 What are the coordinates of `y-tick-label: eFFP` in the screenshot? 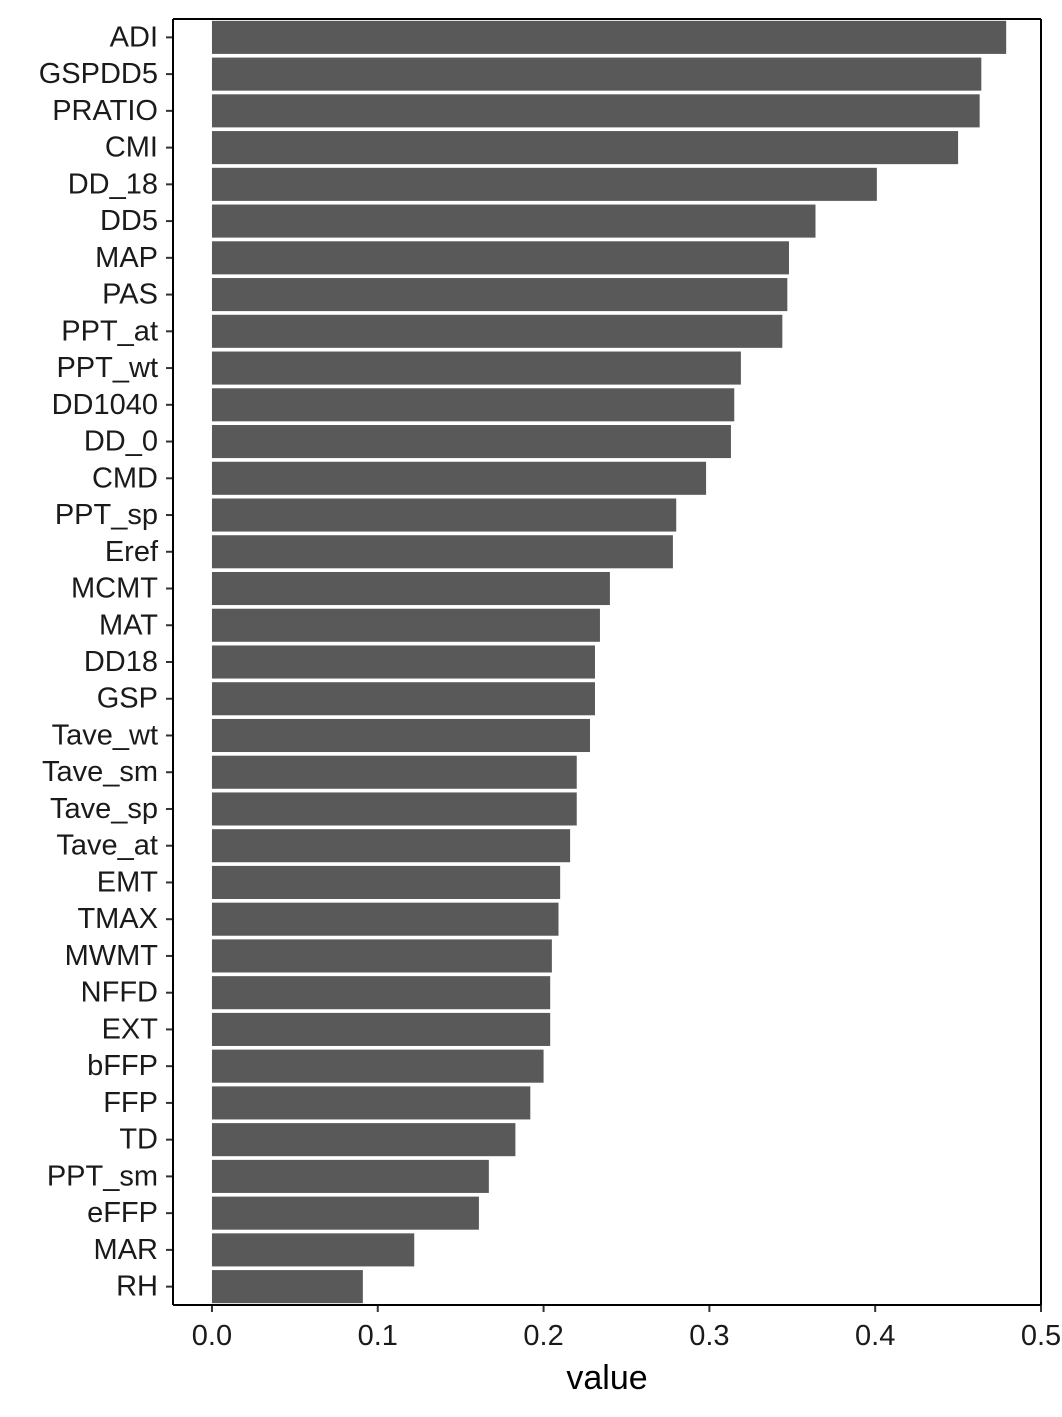 It's located at (122, 1213).